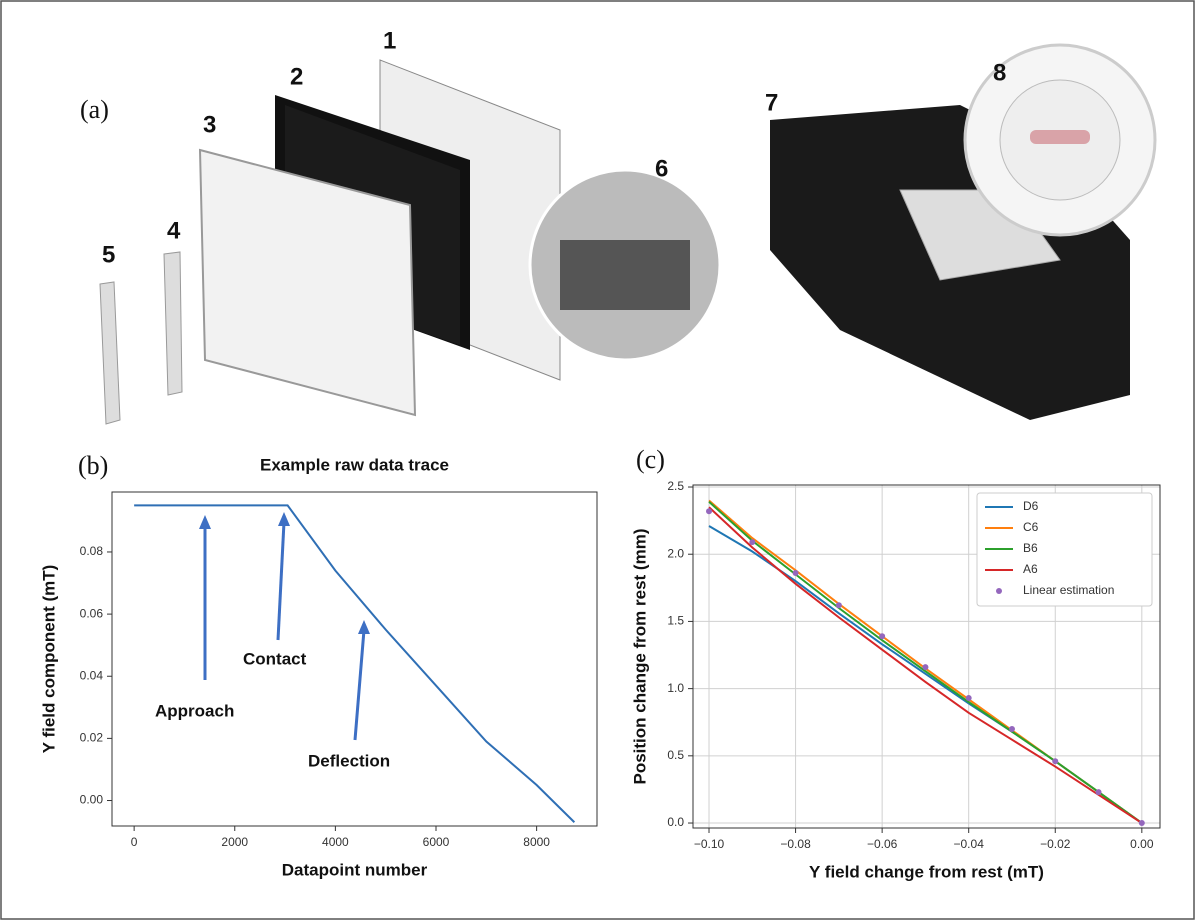 The width and height of the screenshot is (1195, 920). I want to click on y-tick-label: 0.04, so click(92, 675).